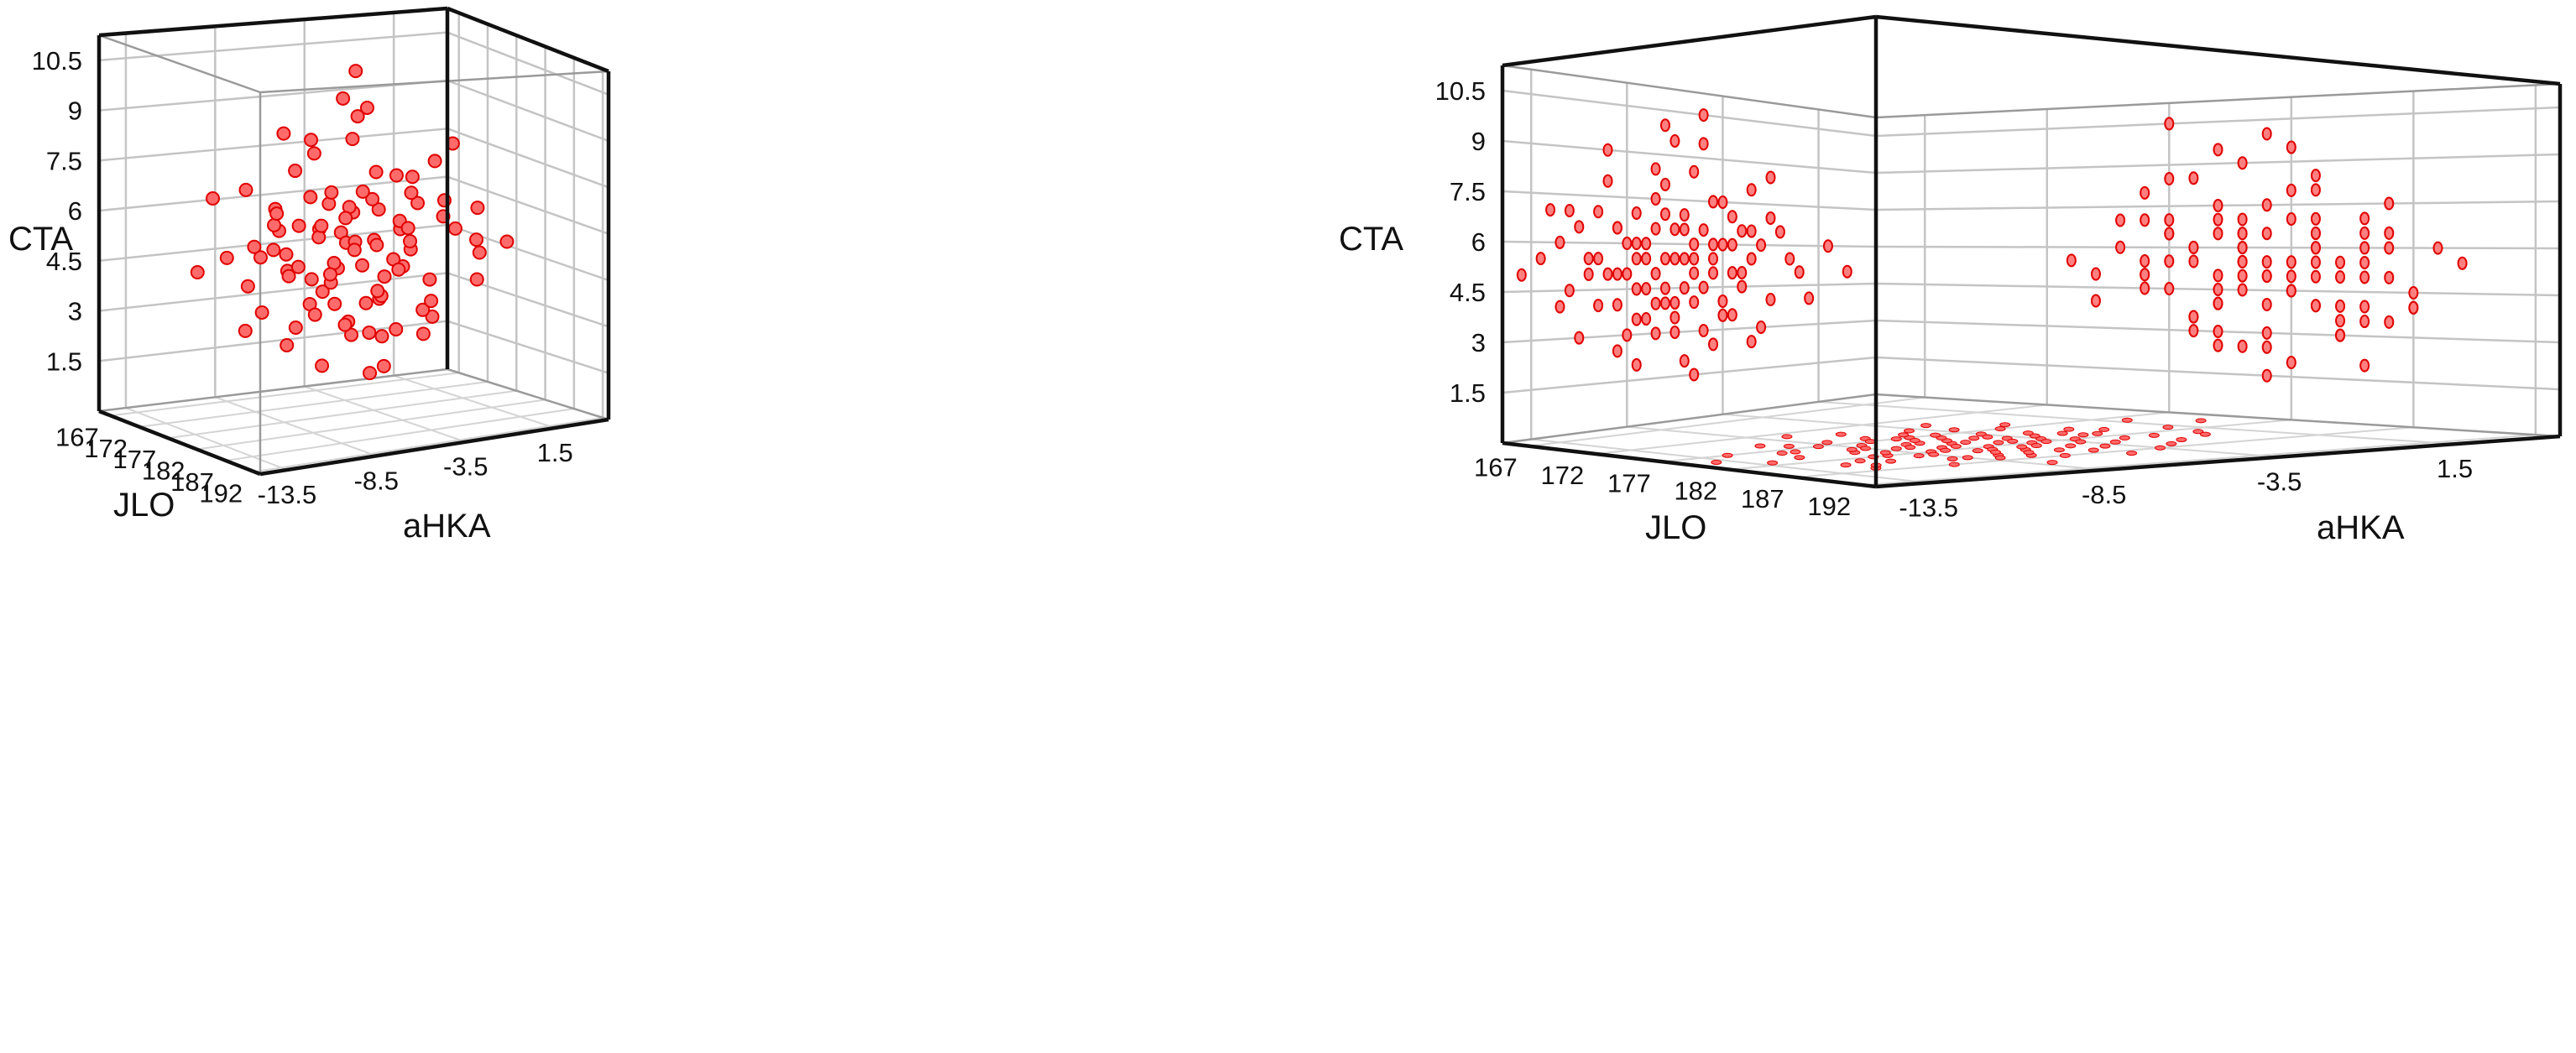  What do you see at coordinates (1928, 508) in the screenshot?
I see `ahka-tick-label: -13.5` at bounding box center [1928, 508].